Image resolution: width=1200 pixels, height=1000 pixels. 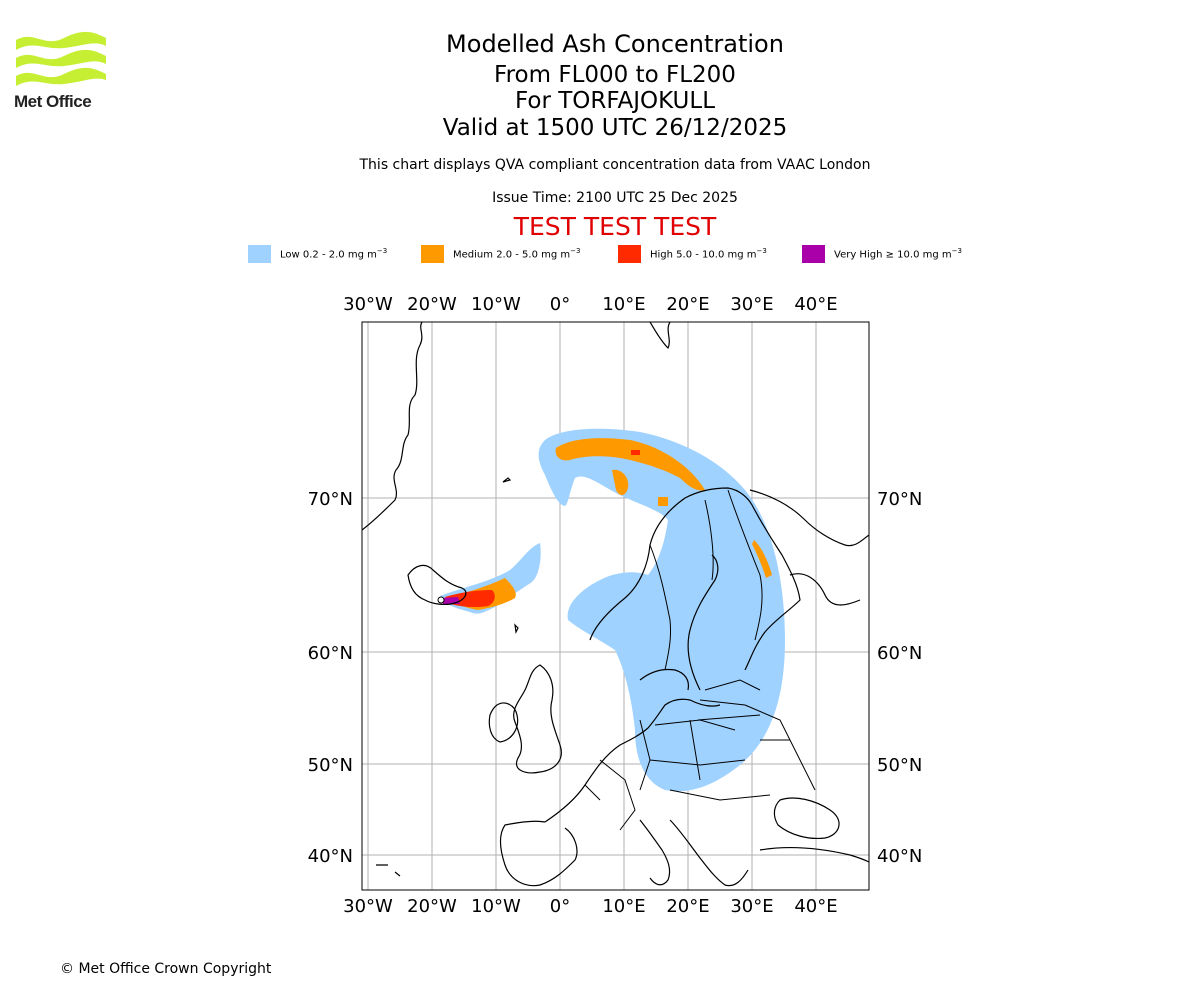 What do you see at coordinates (507, 480) in the screenshot?
I see `coastline-jan-mayen` at bounding box center [507, 480].